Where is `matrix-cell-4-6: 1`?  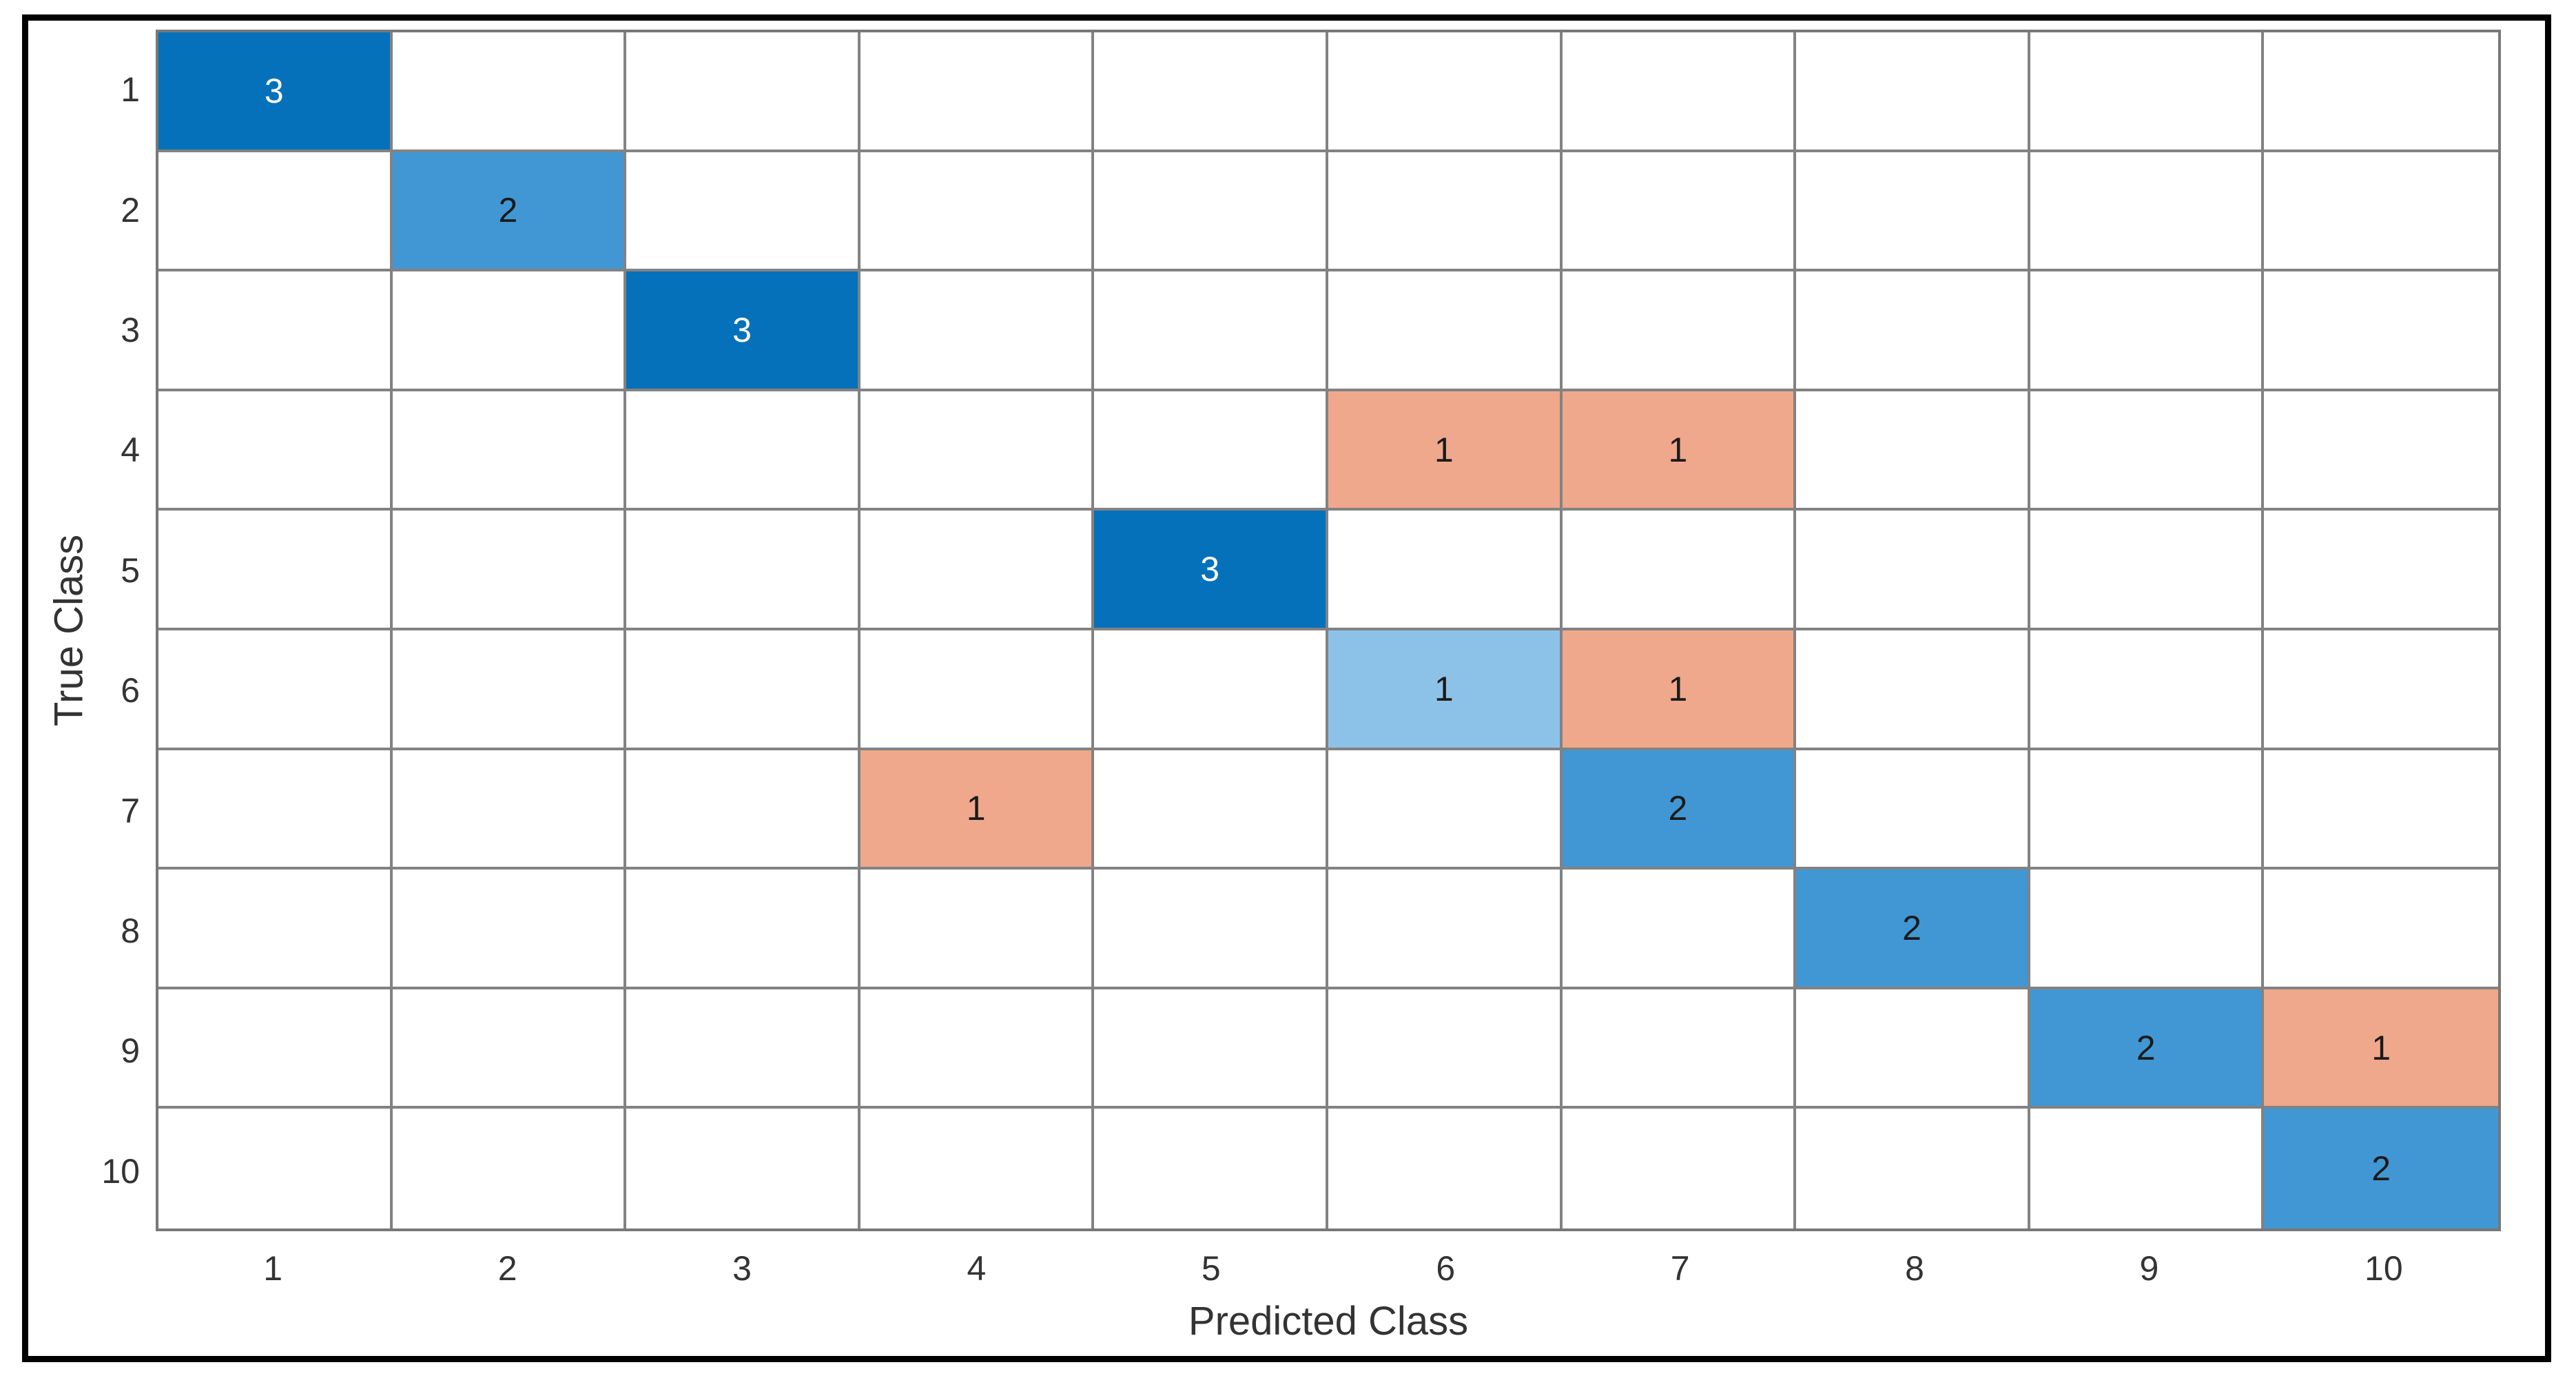
matrix-cell-4-6: 1 is located at coordinates (1445, 451).